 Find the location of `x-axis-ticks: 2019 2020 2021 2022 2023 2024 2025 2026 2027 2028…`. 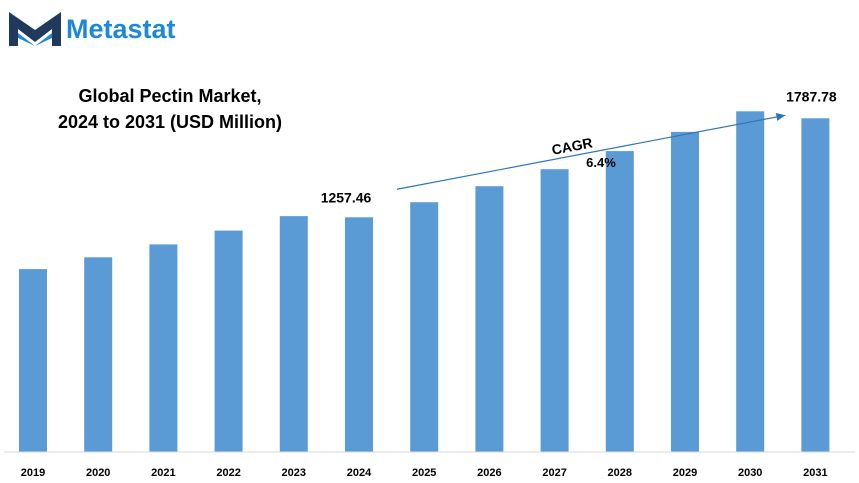

x-axis-ticks: 2019 2020 2021 2022 2023 2024 2025 2026 2027 2028… is located at coordinates (424, 473).